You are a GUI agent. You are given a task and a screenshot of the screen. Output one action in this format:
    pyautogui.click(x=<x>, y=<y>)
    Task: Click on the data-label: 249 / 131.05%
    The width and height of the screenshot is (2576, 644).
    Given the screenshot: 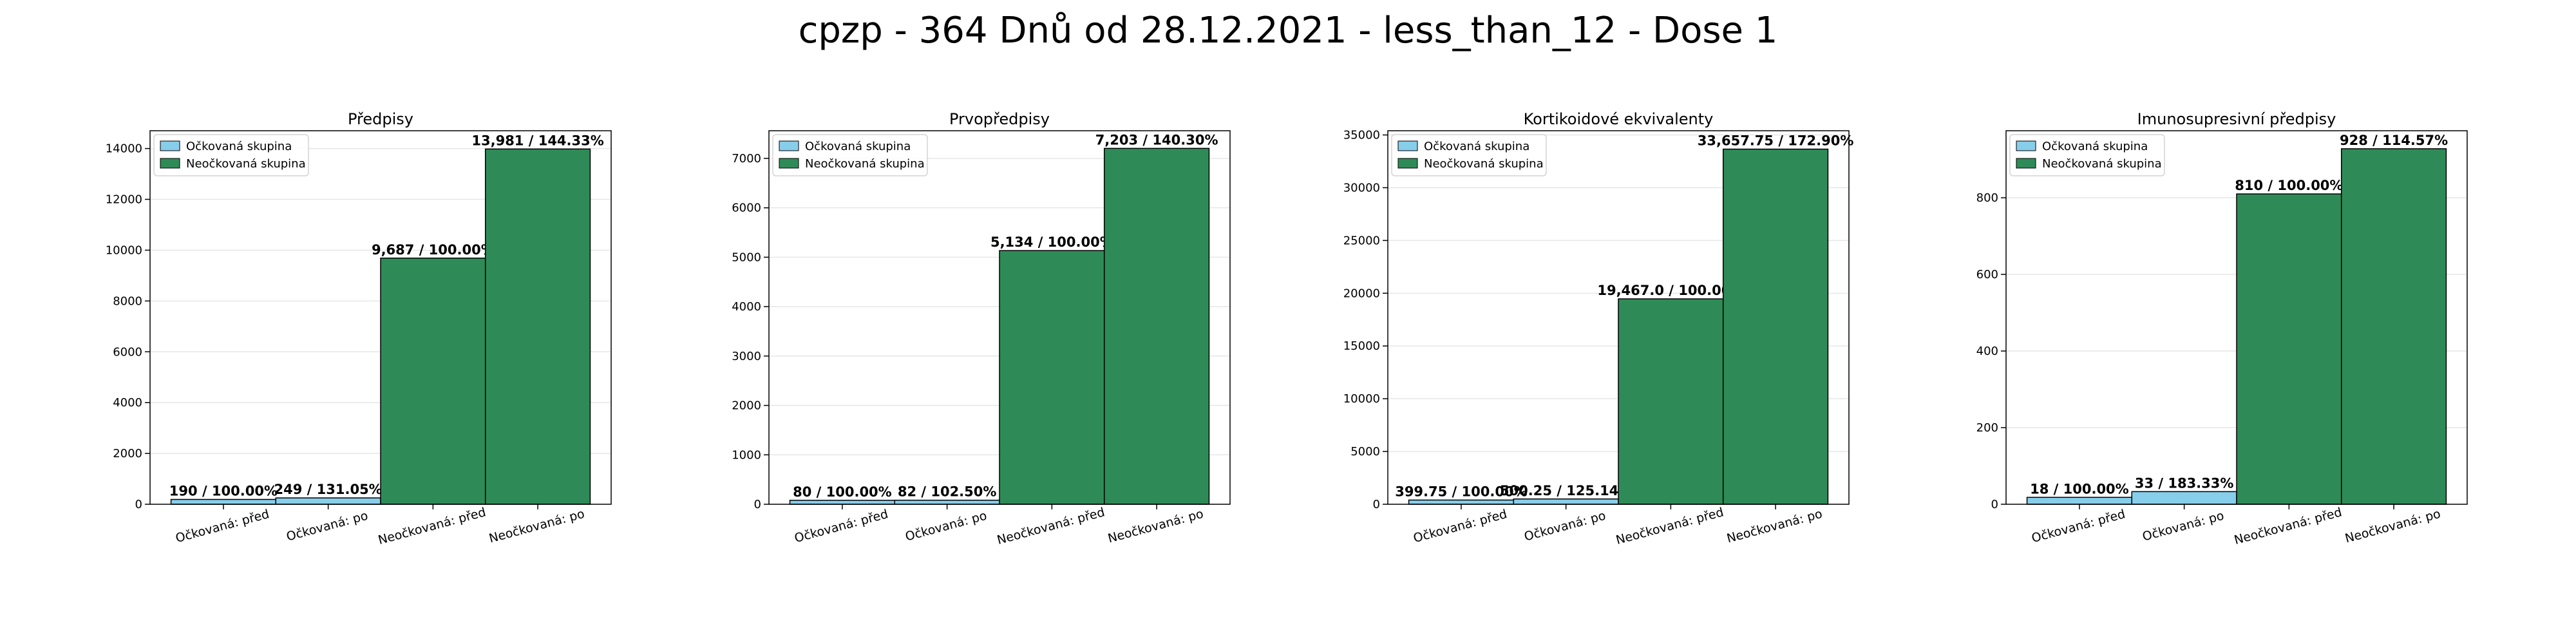 What is the action you would take?
    pyautogui.click(x=328, y=490)
    